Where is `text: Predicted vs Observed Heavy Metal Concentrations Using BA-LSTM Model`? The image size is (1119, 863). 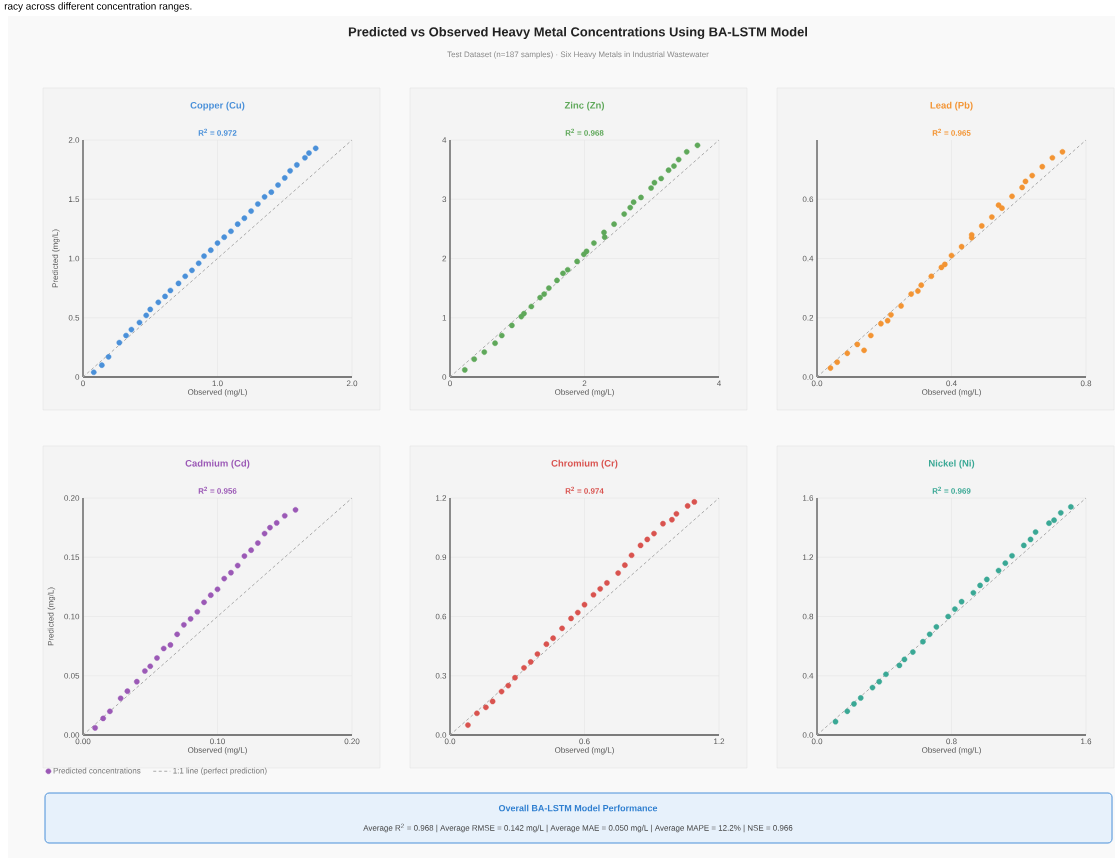 text: Predicted vs Observed Heavy Metal Concentrations Using BA-LSTM Model is located at coordinates (578, 33).